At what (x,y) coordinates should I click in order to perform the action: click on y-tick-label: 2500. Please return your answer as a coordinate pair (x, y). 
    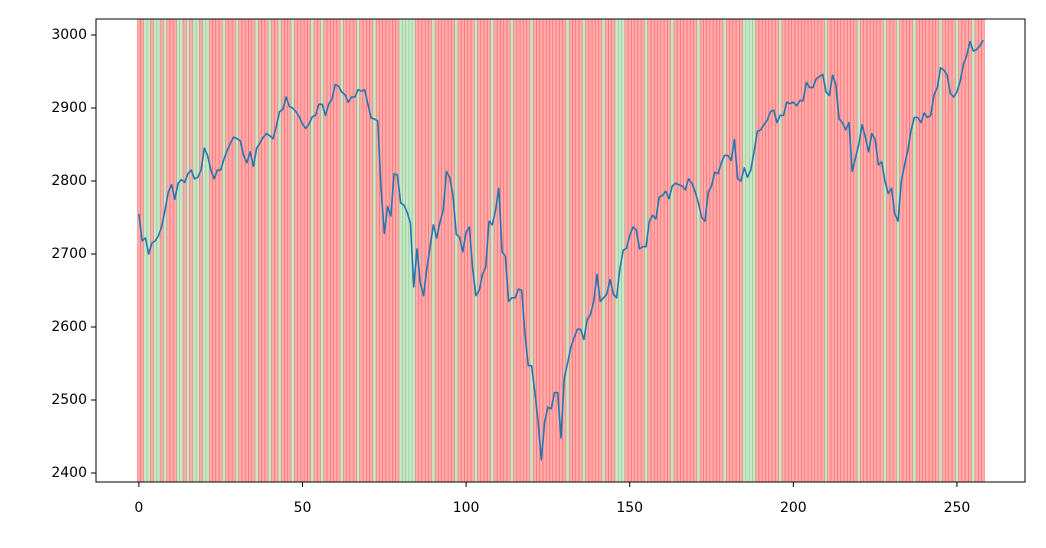
    Looking at the image, I should click on (69, 400).